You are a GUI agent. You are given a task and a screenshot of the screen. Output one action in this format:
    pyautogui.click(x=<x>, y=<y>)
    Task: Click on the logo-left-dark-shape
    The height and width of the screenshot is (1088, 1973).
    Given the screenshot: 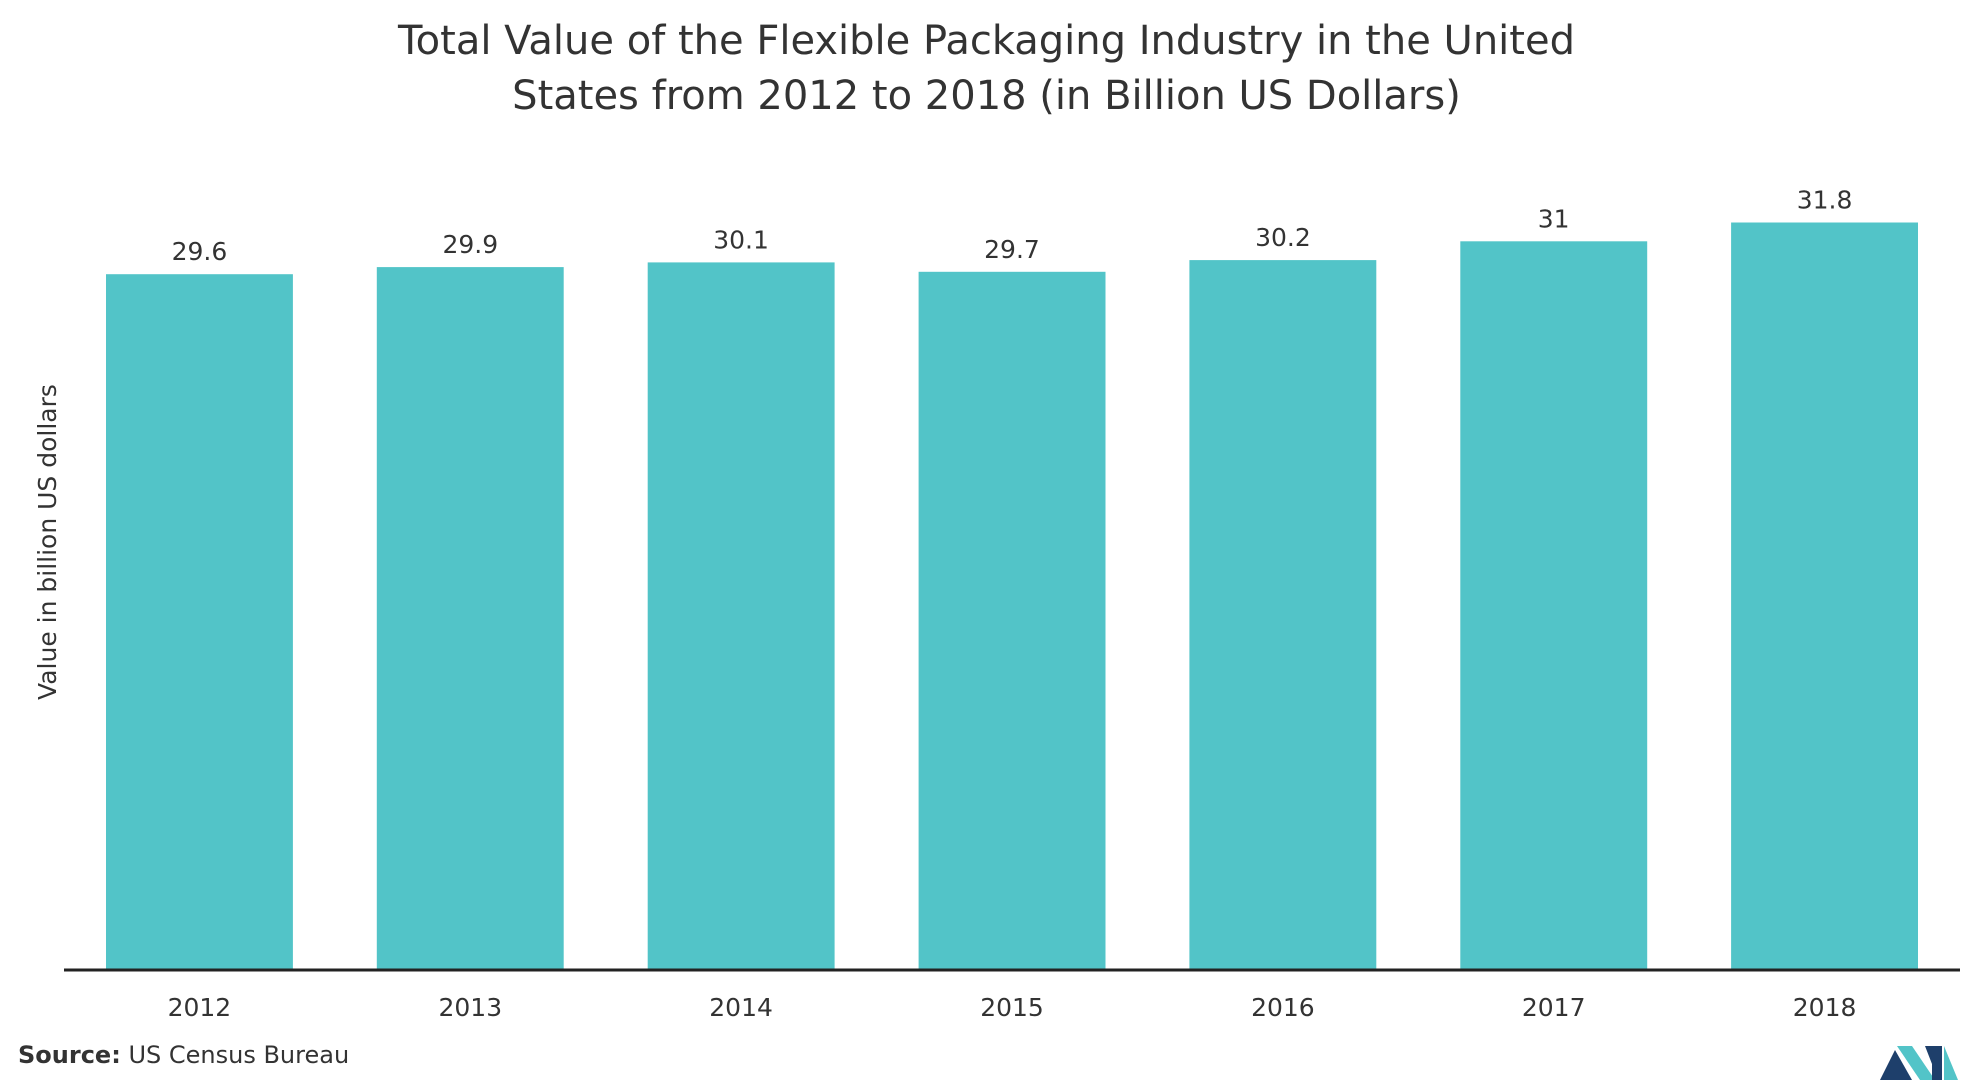 What is the action you would take?
    pyautogui.click(x=1896, y=1065)
    